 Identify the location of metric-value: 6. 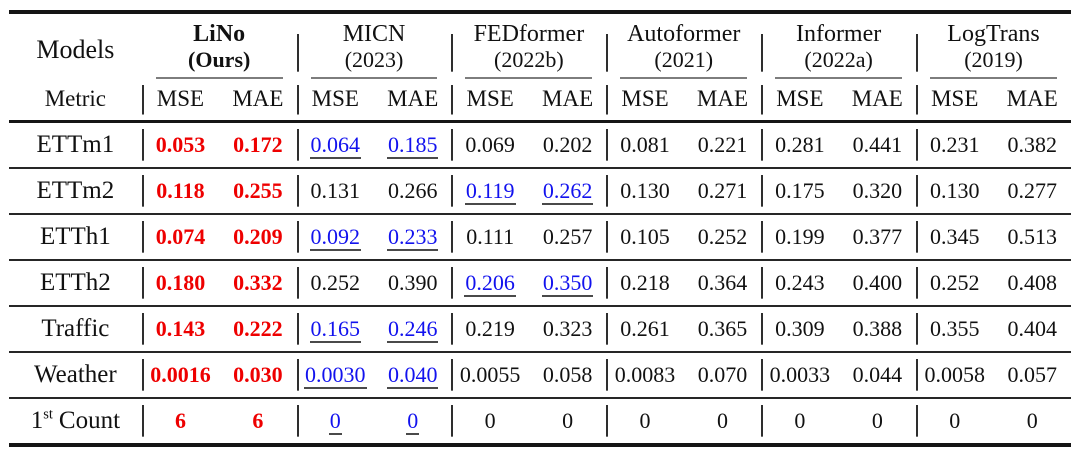
(258, 421).